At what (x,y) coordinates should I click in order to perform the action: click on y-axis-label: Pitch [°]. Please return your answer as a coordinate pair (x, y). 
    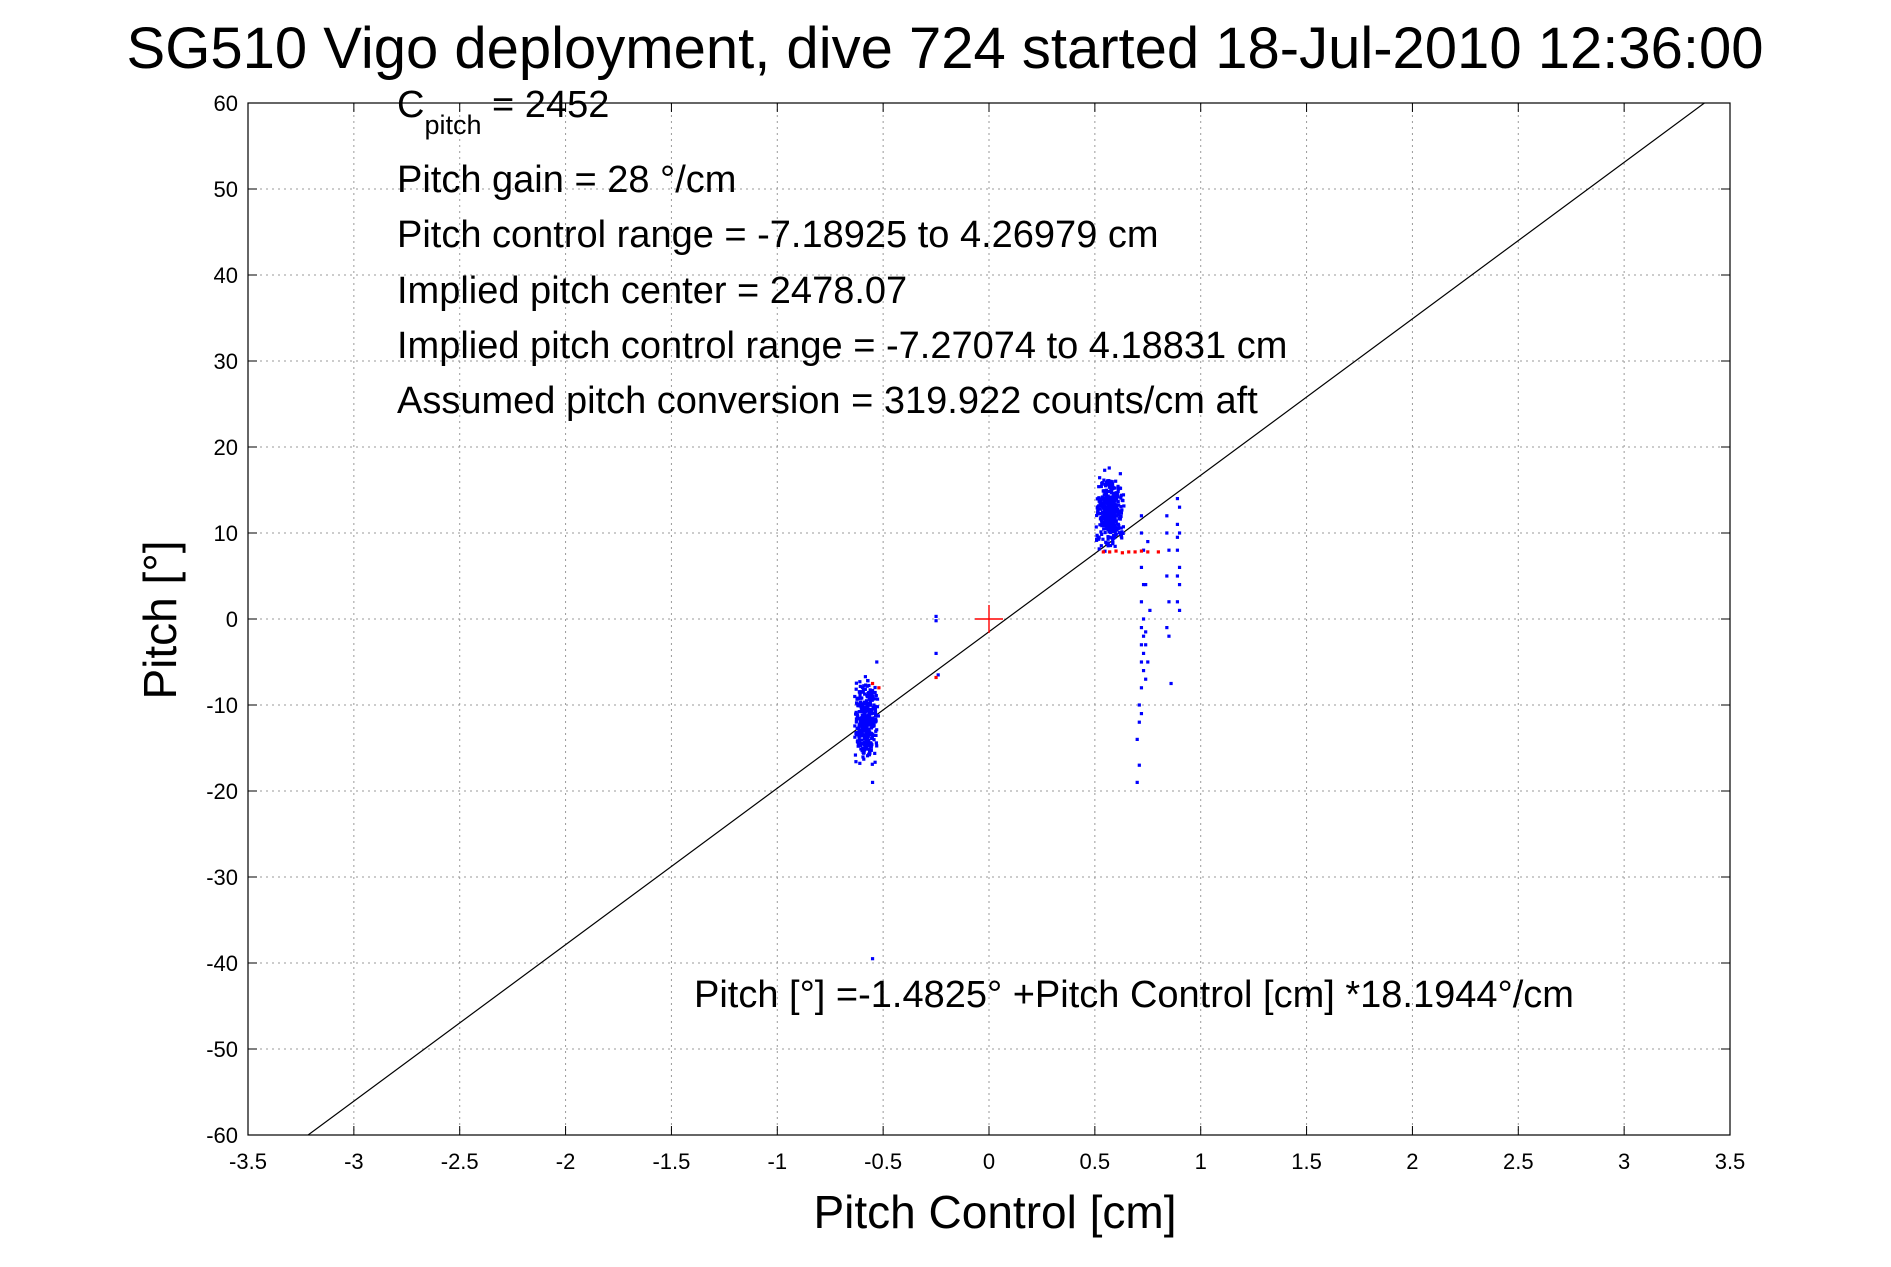
    Looking at the image, I should click on (160, 619).